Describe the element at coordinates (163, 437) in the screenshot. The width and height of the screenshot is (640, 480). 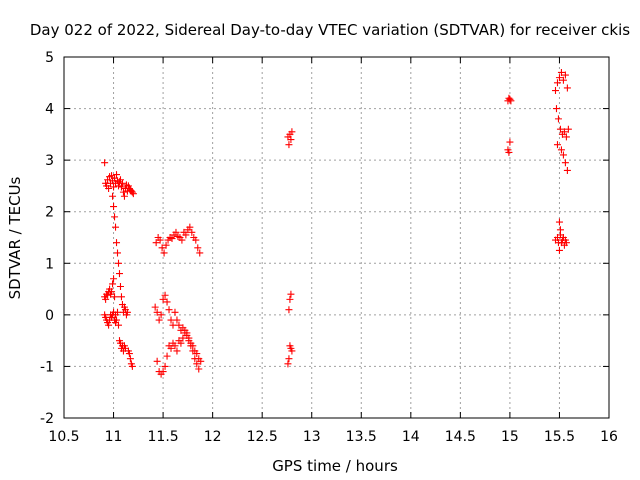
I see `x-tick-label: 11.5` at that location.